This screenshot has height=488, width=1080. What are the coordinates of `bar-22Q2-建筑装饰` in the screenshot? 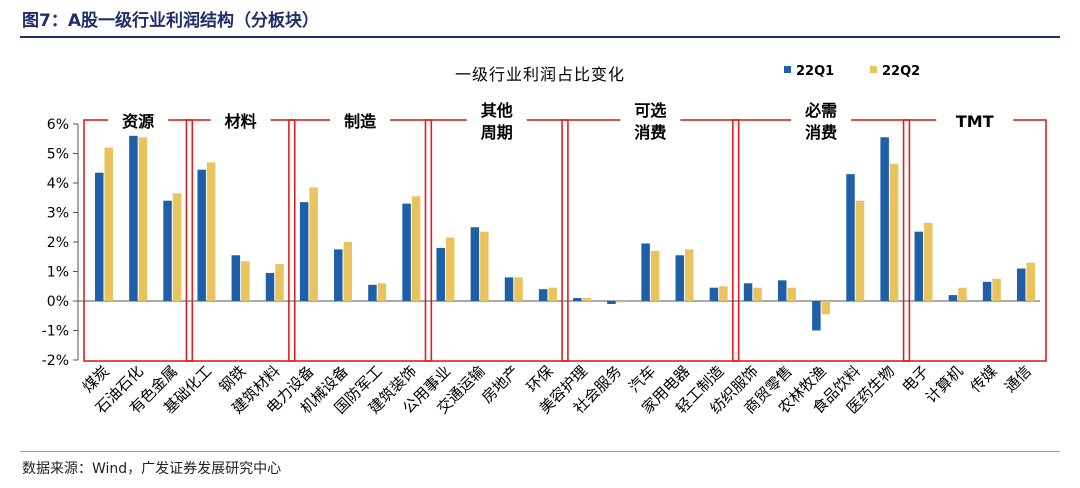 It's located at (416, 248).